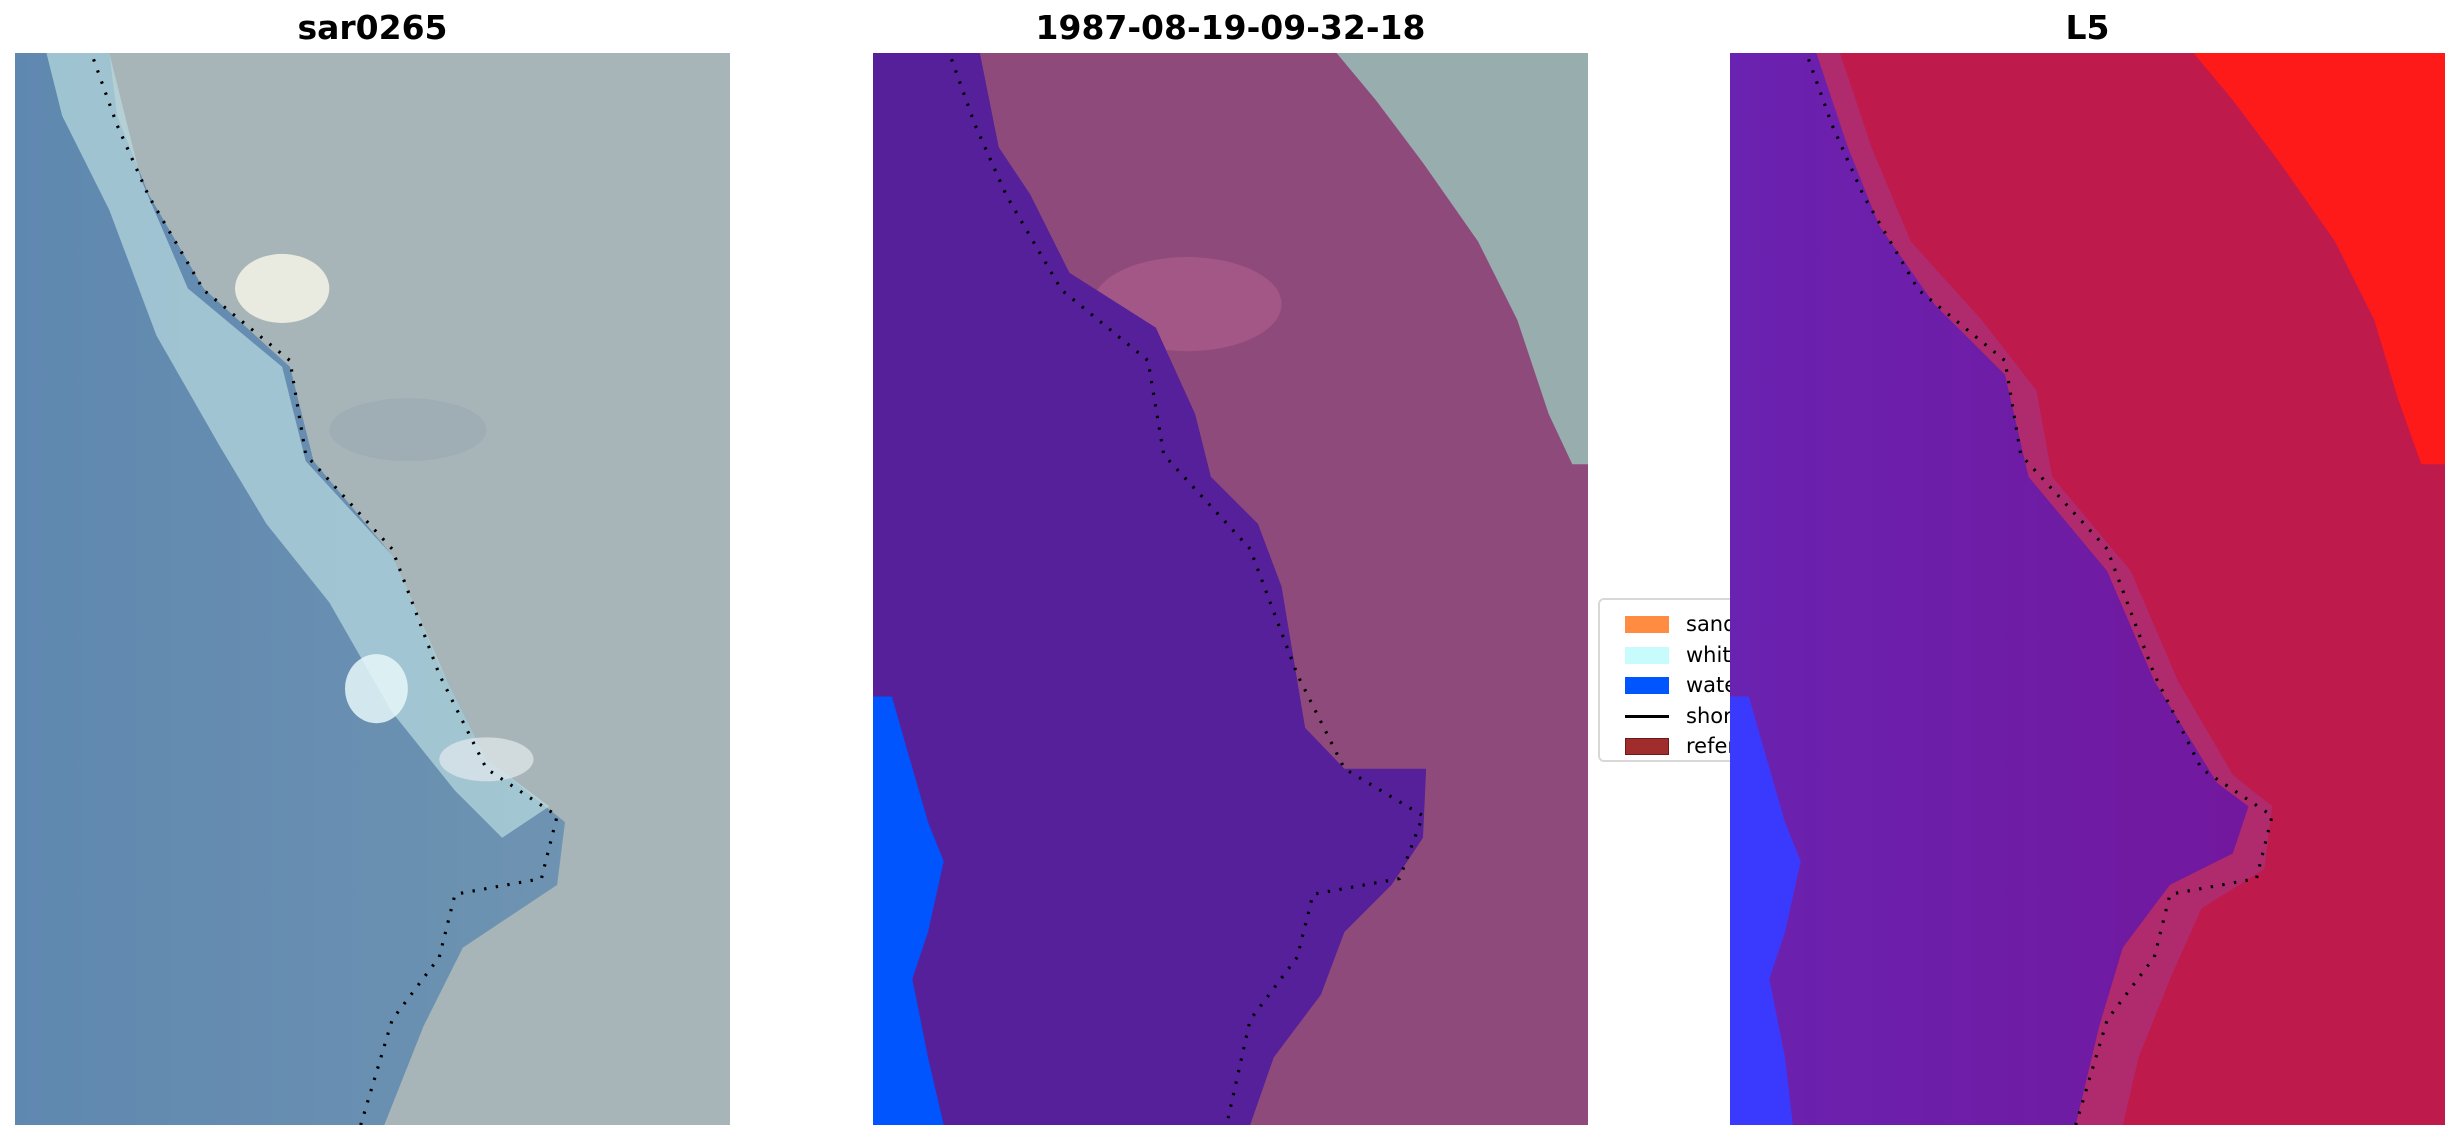 This screenshot has height=1140, width=2460. I want to click on panel-title-l5: L5, so click(2087, 27).